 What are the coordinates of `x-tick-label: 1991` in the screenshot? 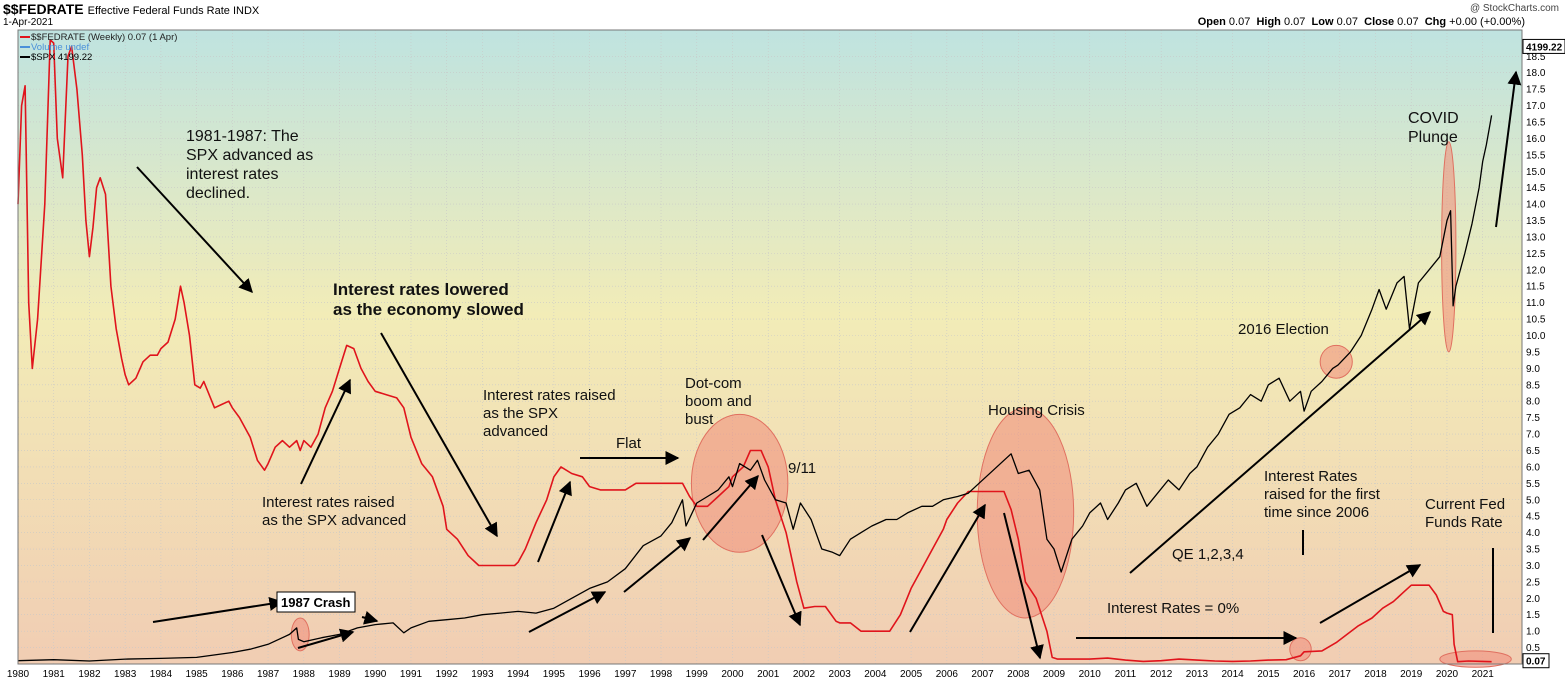 It's located at (411, 674).